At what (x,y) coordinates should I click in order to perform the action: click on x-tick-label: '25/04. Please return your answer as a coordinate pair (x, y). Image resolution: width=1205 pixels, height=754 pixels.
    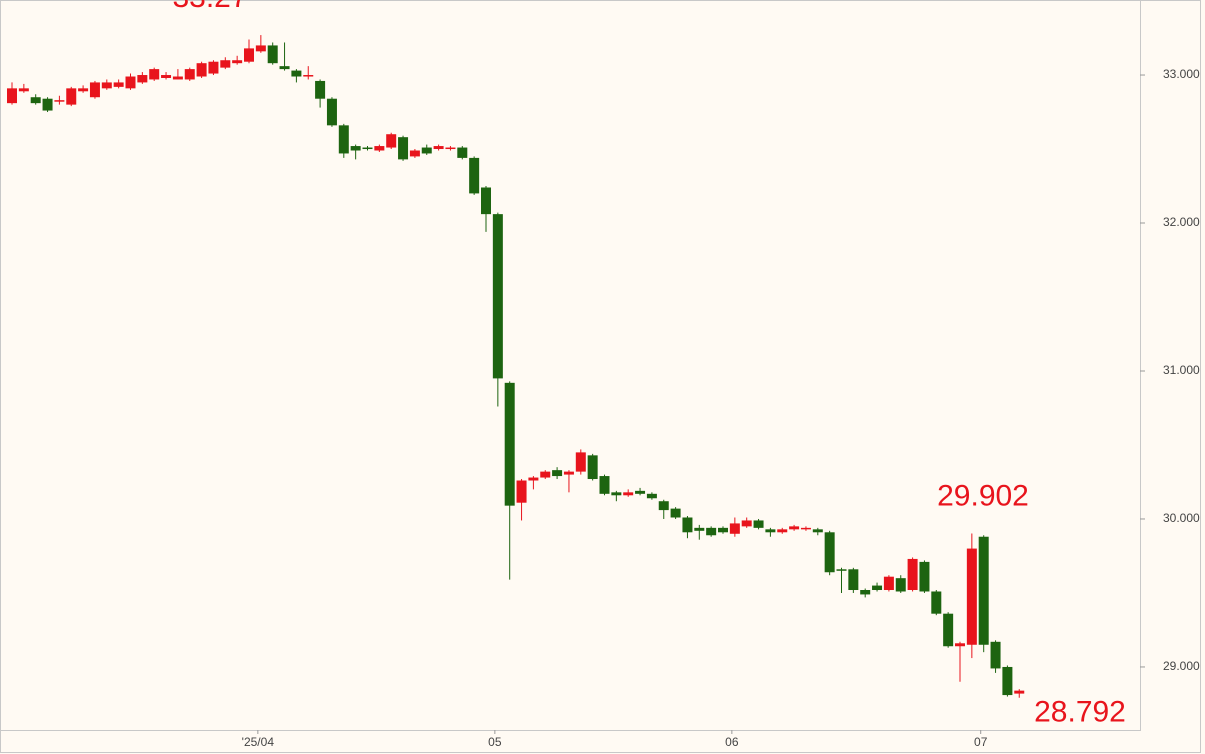
    Looking at the image, I should click on (258, 742).